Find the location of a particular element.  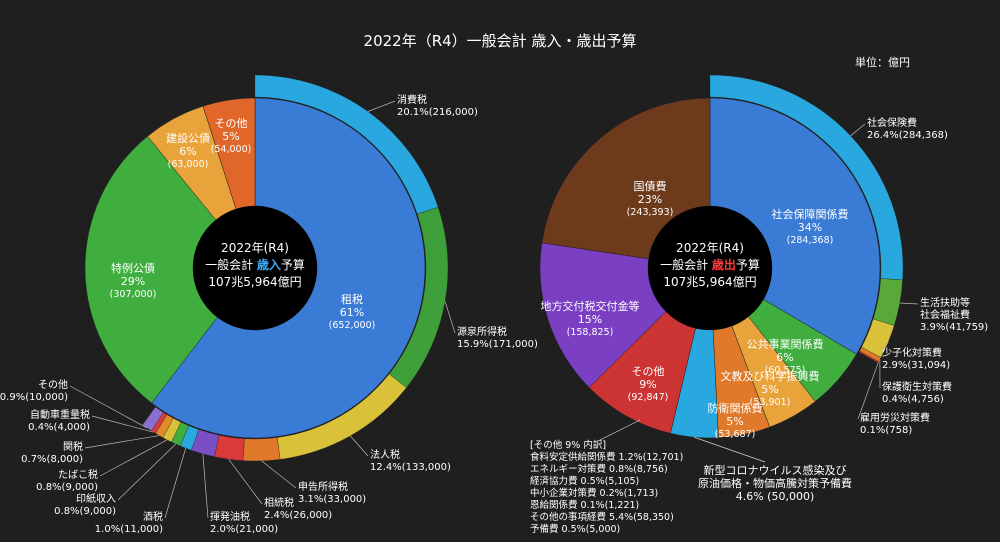

amount-label: (63,000) is located at coordinates (188, 164).